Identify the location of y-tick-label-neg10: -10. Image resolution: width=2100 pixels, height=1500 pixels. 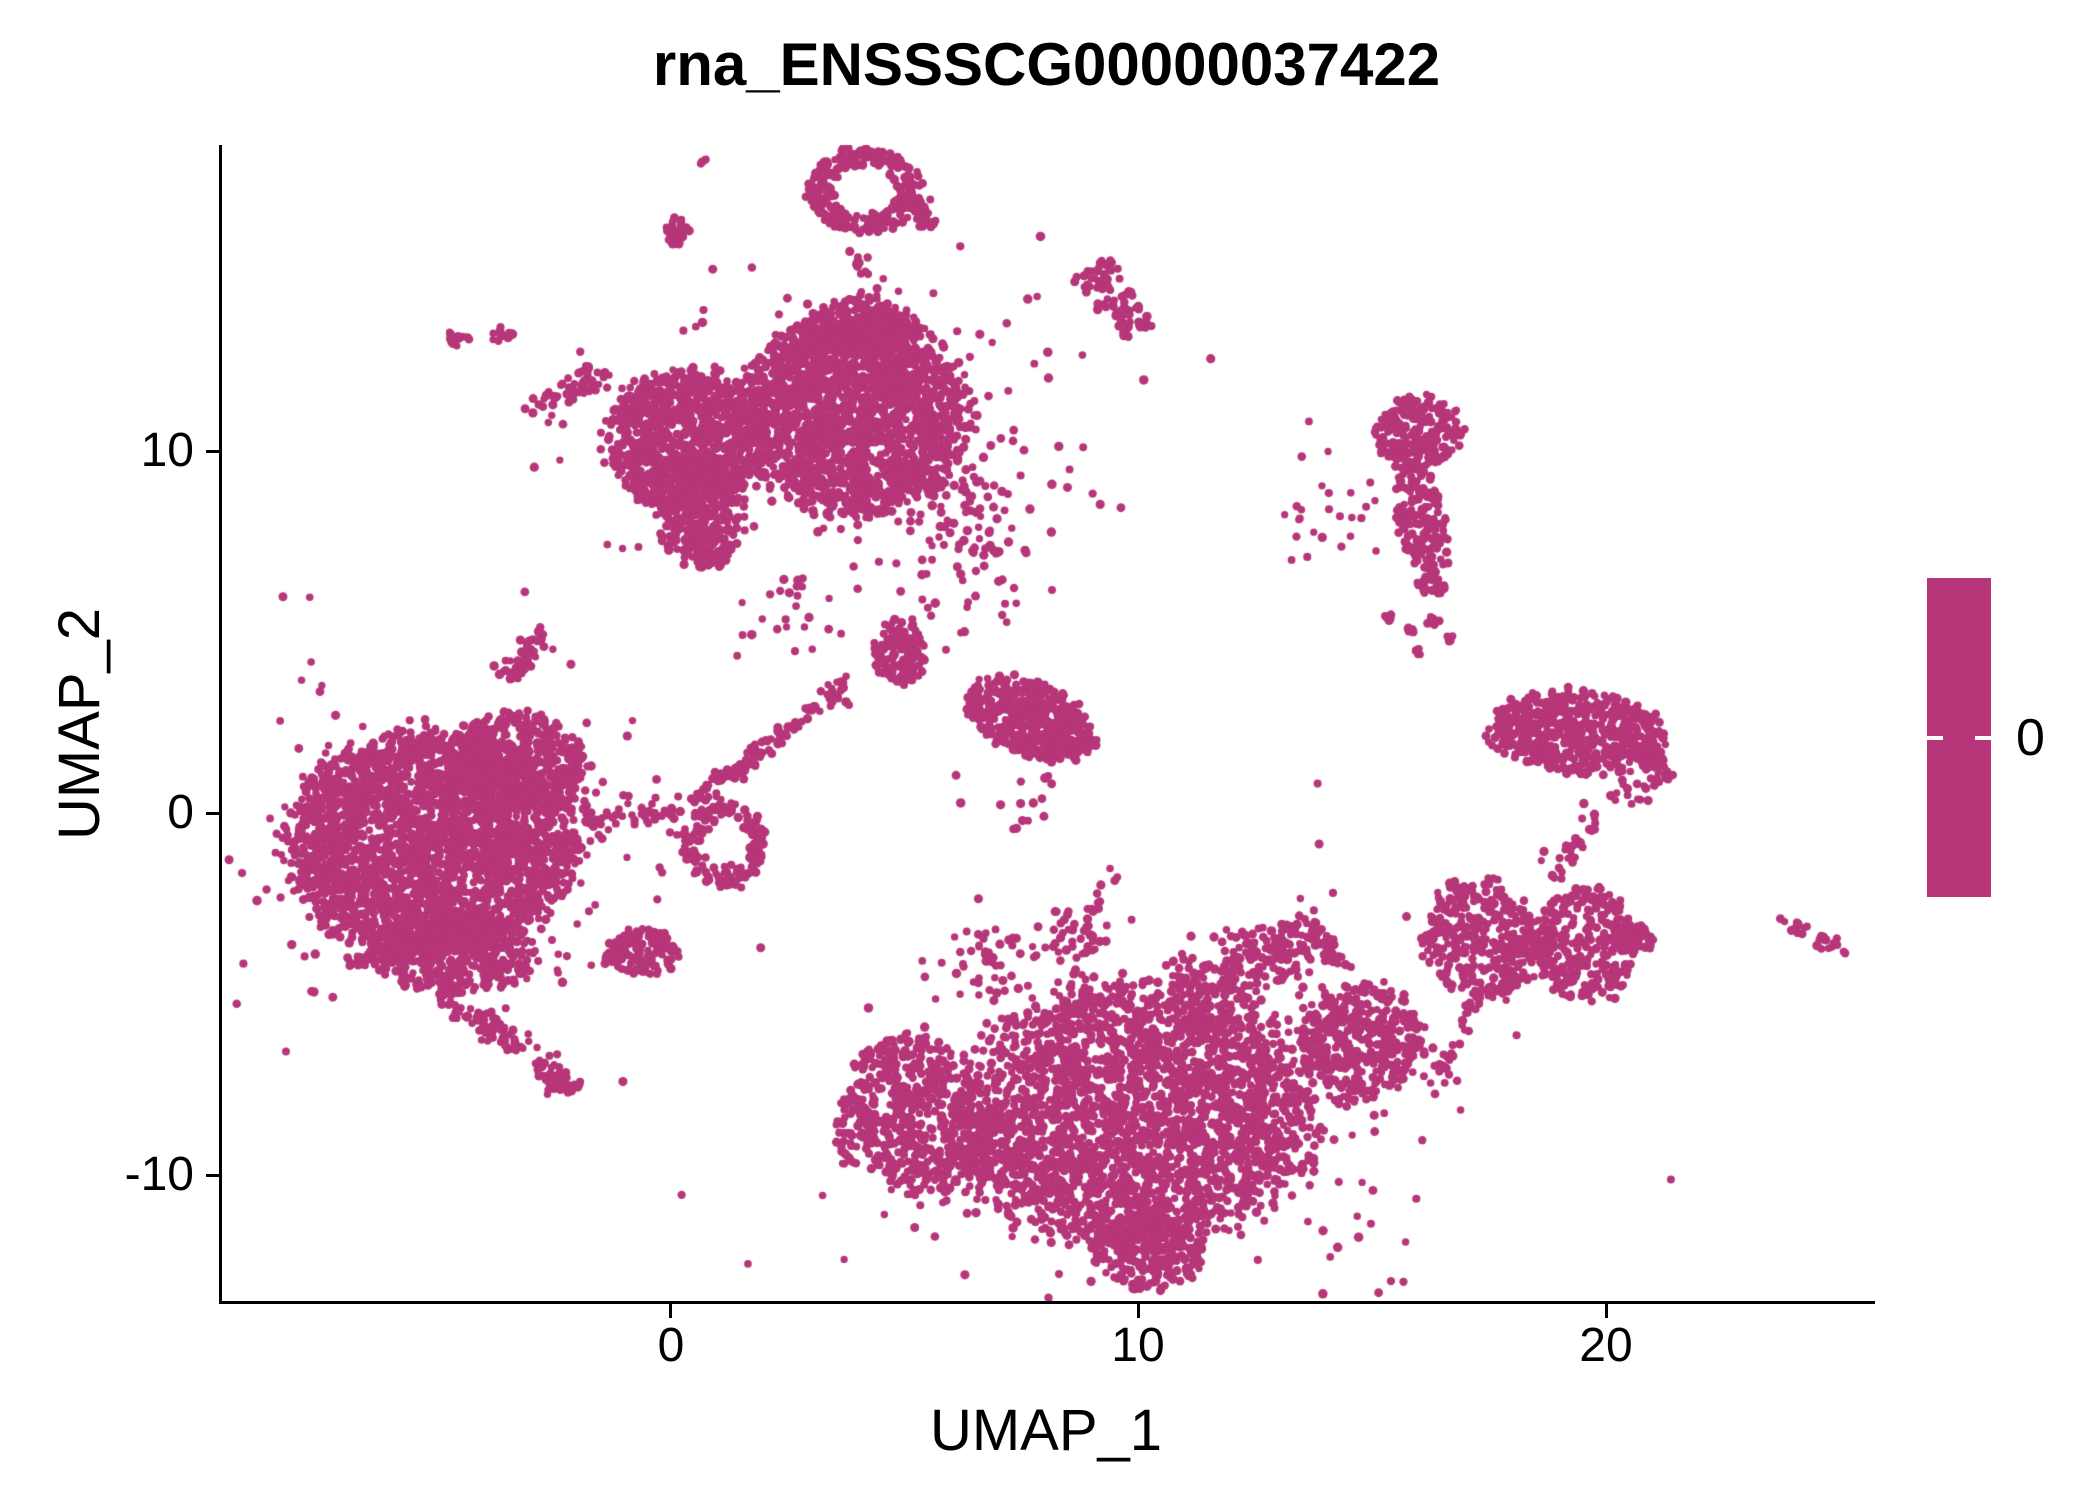
(159, 1174).